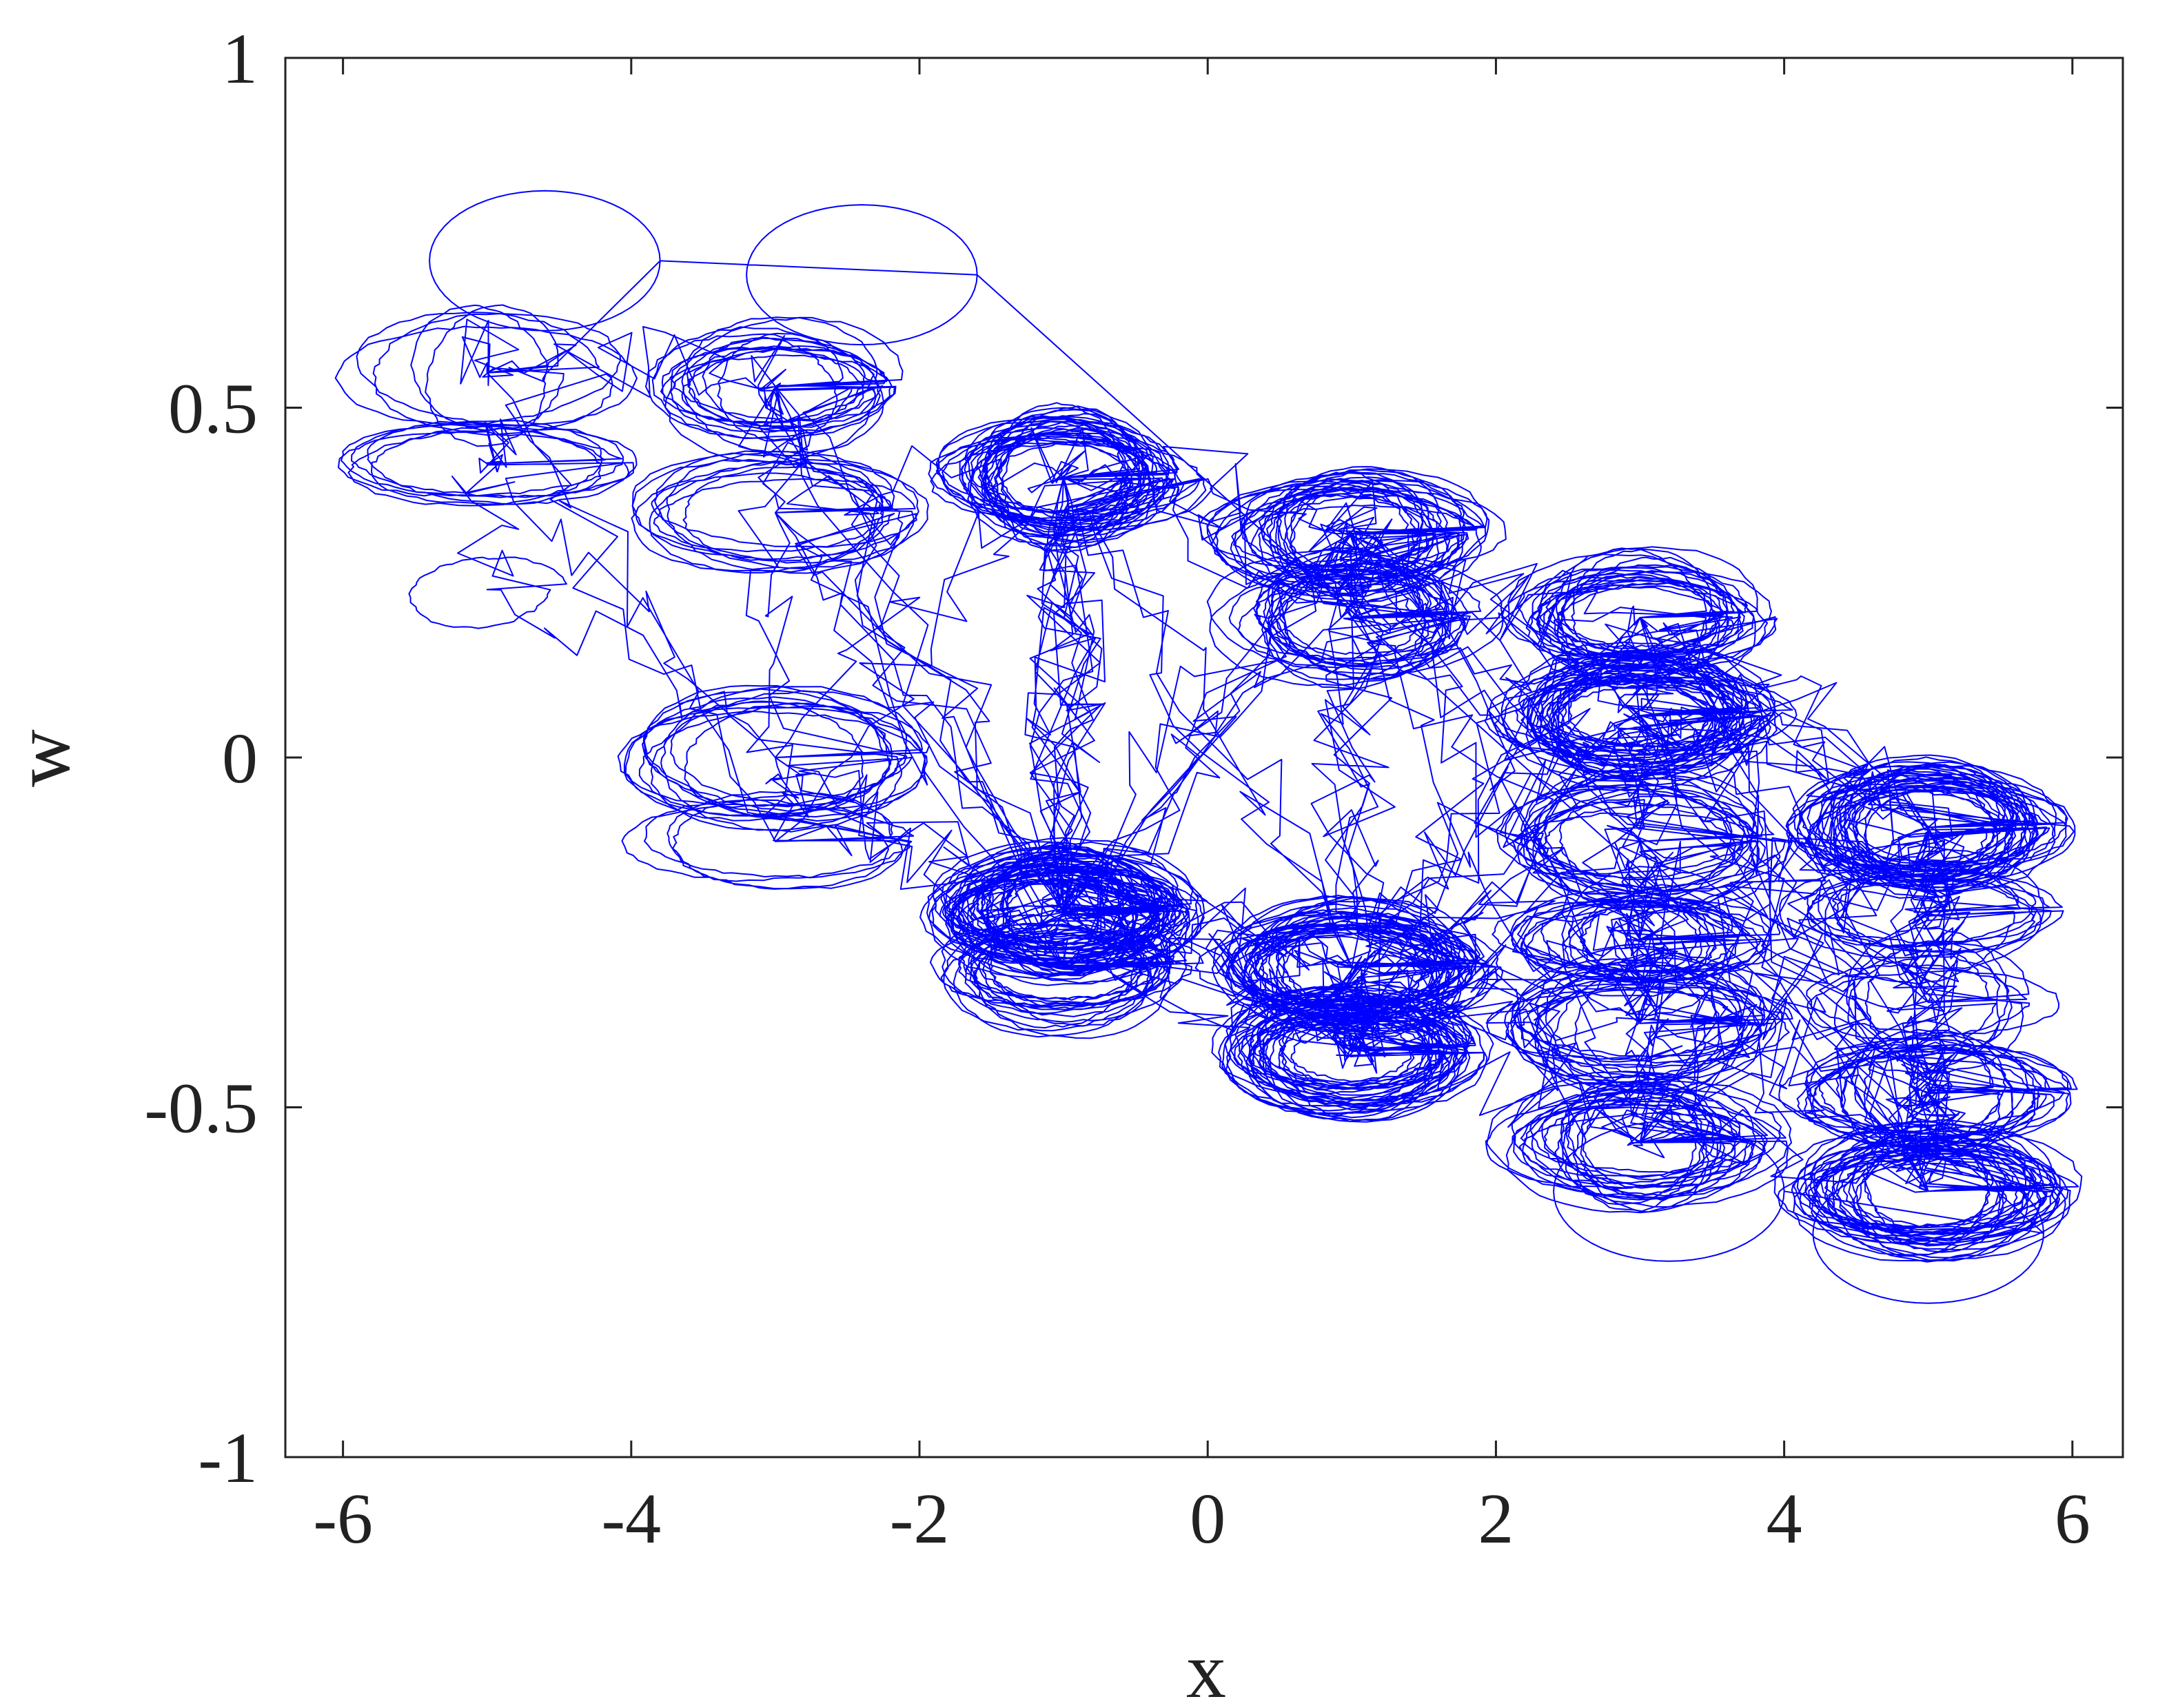 Image resolution: width=2158 pixels, height=1708 pixels. I want to click on x-tick-label: 6, so click(2072, 1518).